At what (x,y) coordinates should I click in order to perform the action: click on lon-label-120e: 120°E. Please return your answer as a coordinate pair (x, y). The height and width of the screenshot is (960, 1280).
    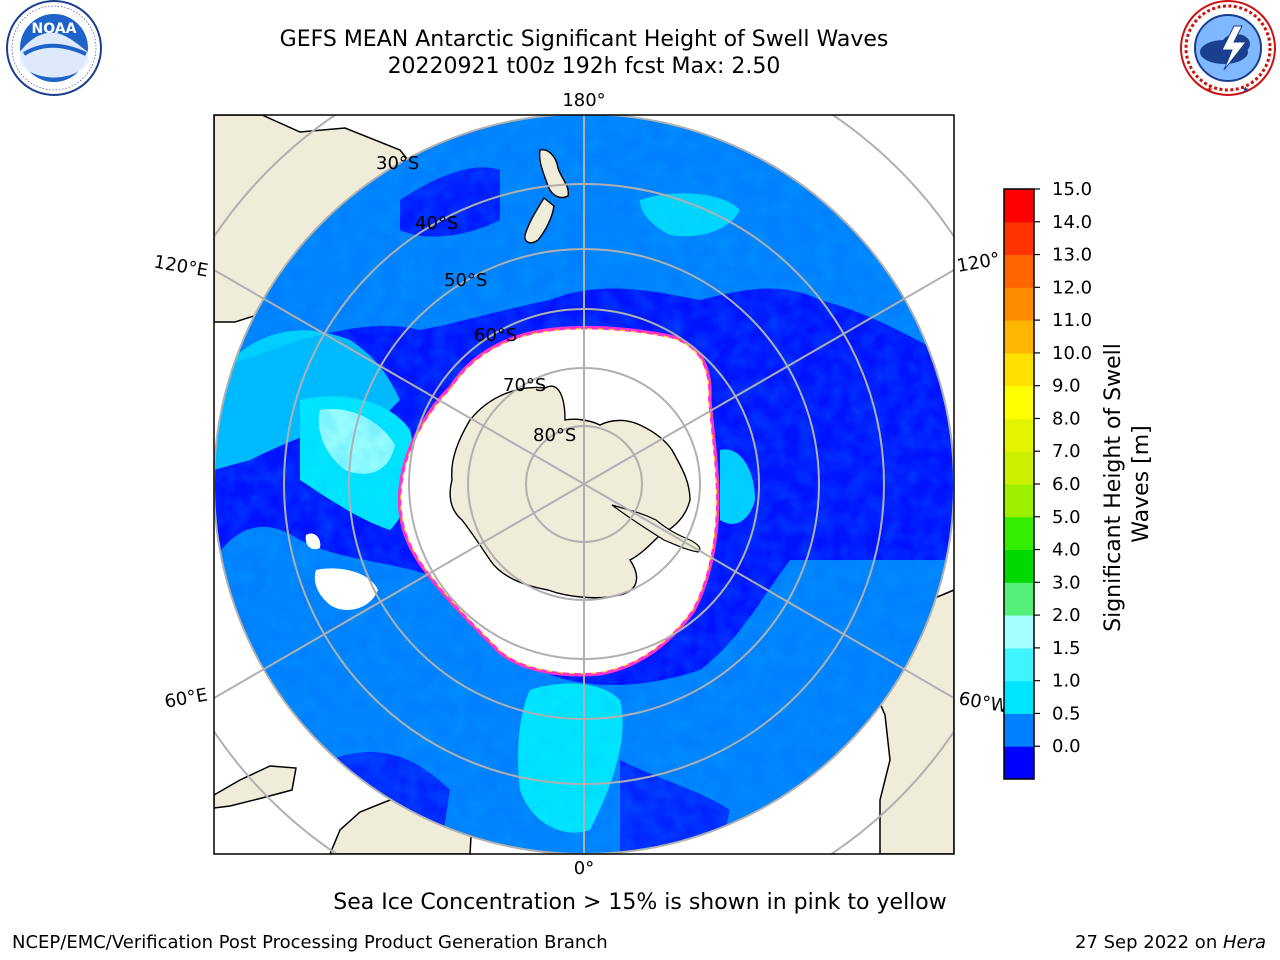
    Looking at the image, I should click on (181, 266).